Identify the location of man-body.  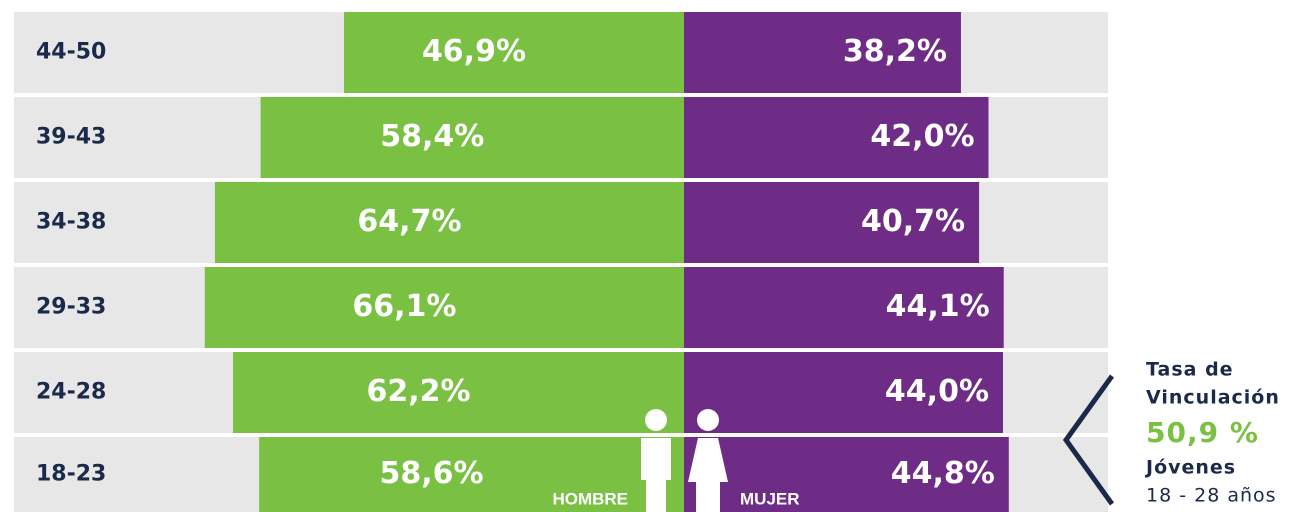
(656, 475).